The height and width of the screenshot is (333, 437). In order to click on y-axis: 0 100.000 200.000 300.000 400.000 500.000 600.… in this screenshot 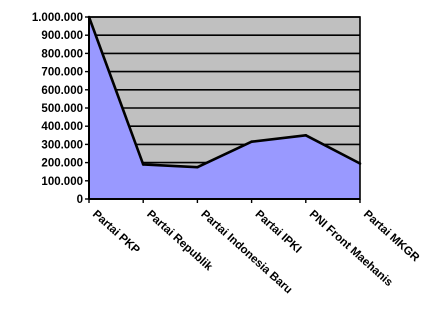, I will do `click(61, 109)`.